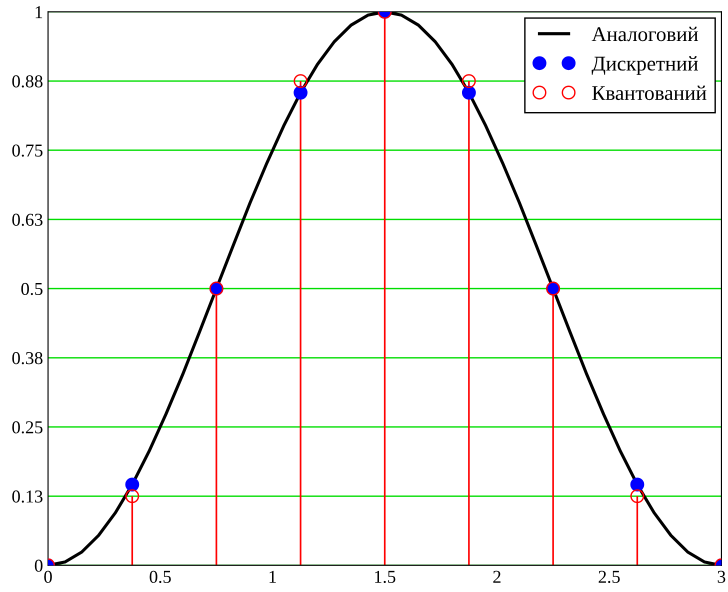 This screenshot has width=728, height=592. Describe the element at coordinates (385, 577) in the screenshot. I see `x-tick-label: 1.5` at that location.